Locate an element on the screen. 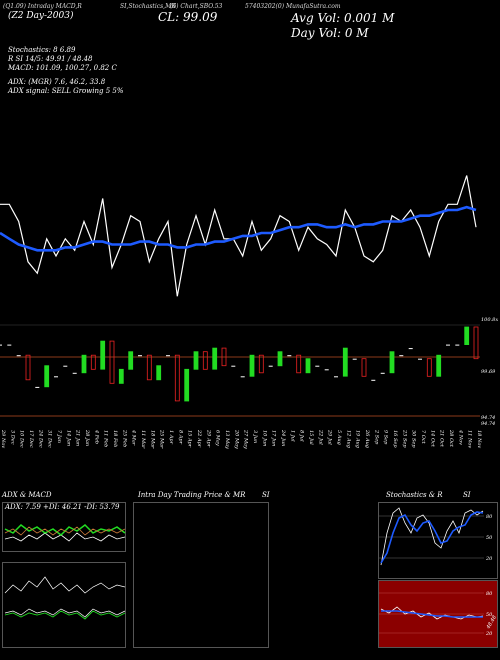 The image size is (500, 660). stochastics-readout: Stochastics: 8 6.89 is located at coordinates (42, 50).